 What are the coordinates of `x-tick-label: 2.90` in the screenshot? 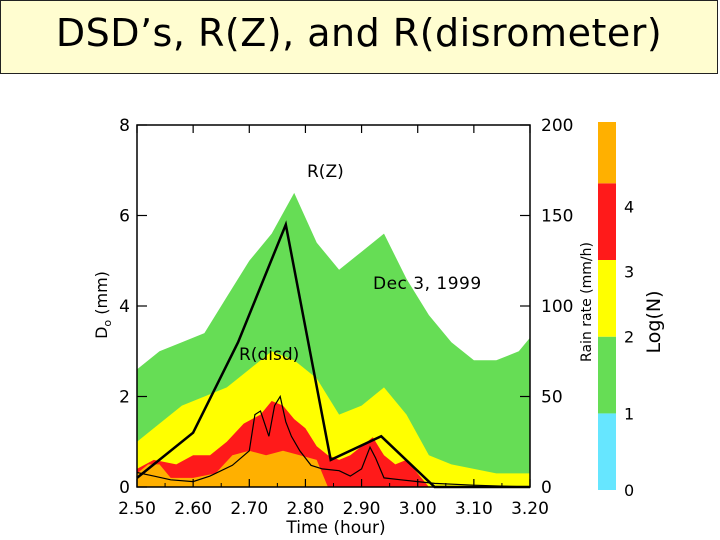 It's located at (362, 509).